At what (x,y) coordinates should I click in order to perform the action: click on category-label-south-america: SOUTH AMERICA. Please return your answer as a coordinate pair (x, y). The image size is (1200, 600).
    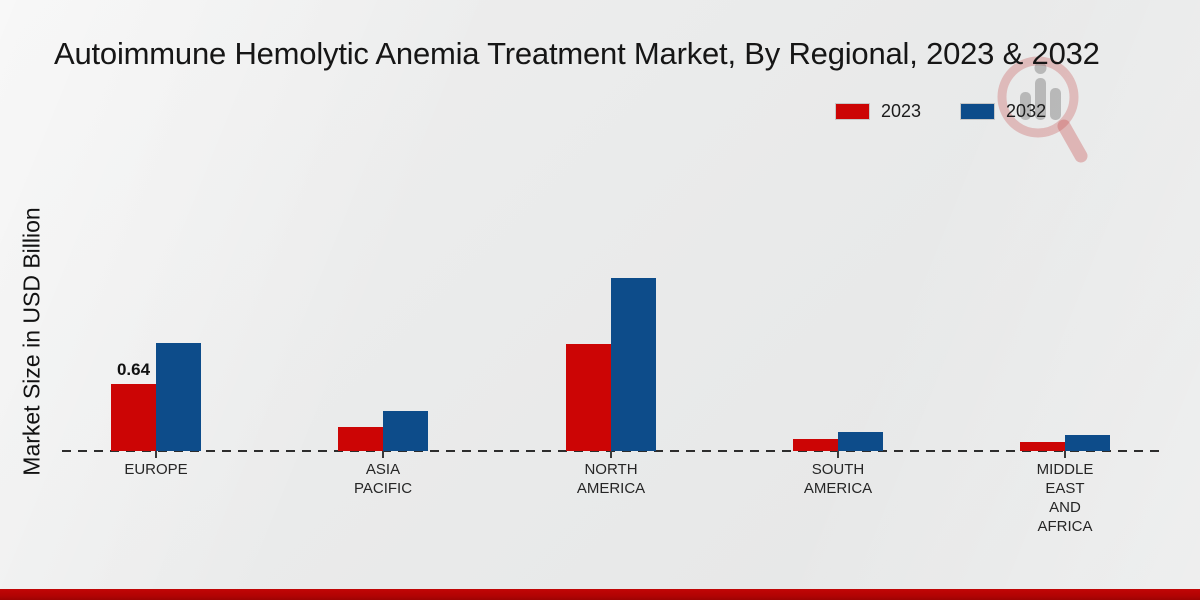
    Looking at the image, I should click on (838, 479).